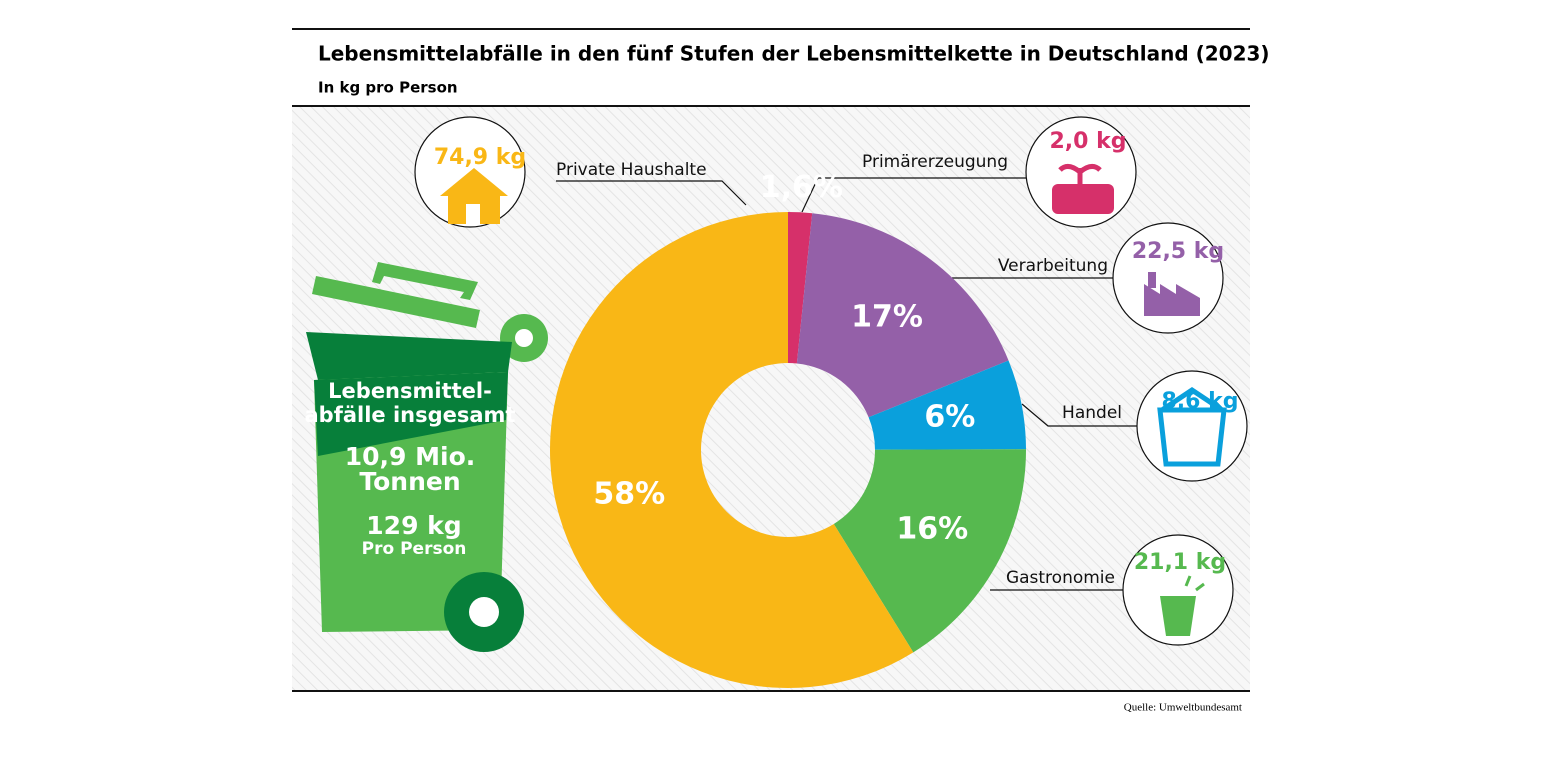 The image size is (1545, 779). I want to click on value-label: 1,6%, so click(801, 187).